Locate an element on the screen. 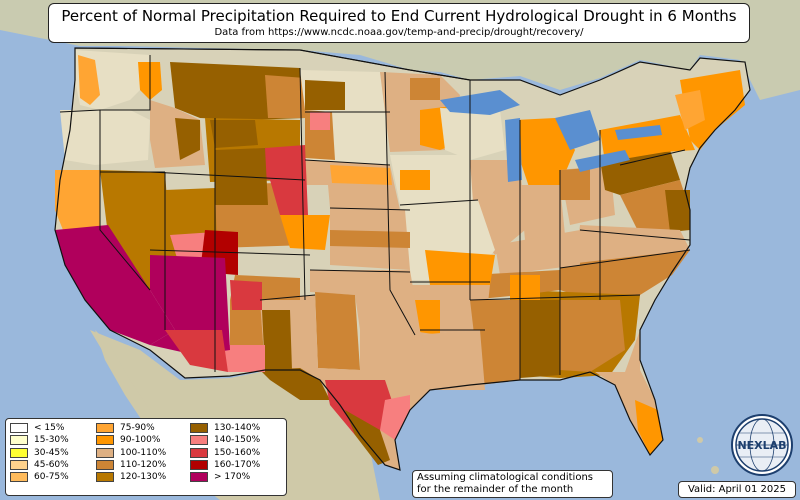  legend-item: 90-100% is located at coordinates (131, 440).